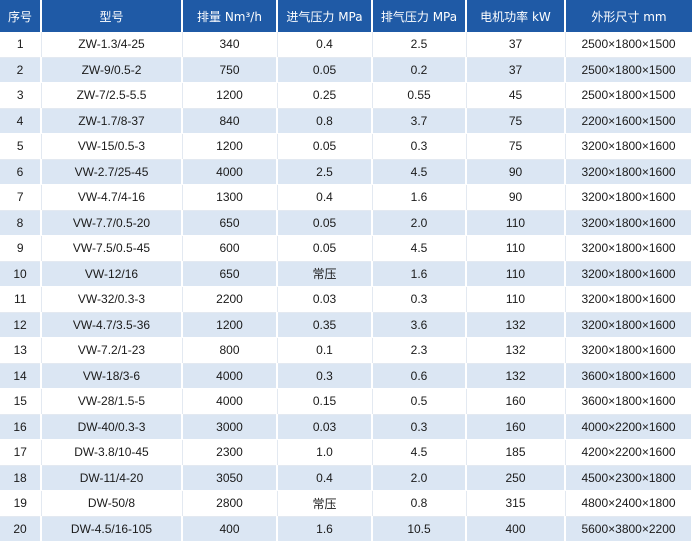 The width and height of the screenshot is (692, 542). I want to click on cell-index: 20, so click(21, 529).